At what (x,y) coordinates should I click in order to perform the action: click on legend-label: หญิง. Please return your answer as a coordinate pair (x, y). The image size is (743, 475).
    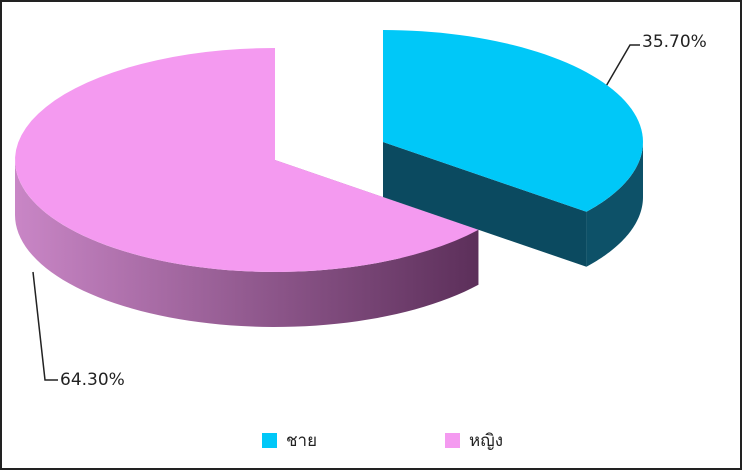
    Looking at the image, I should click on (486, 441).